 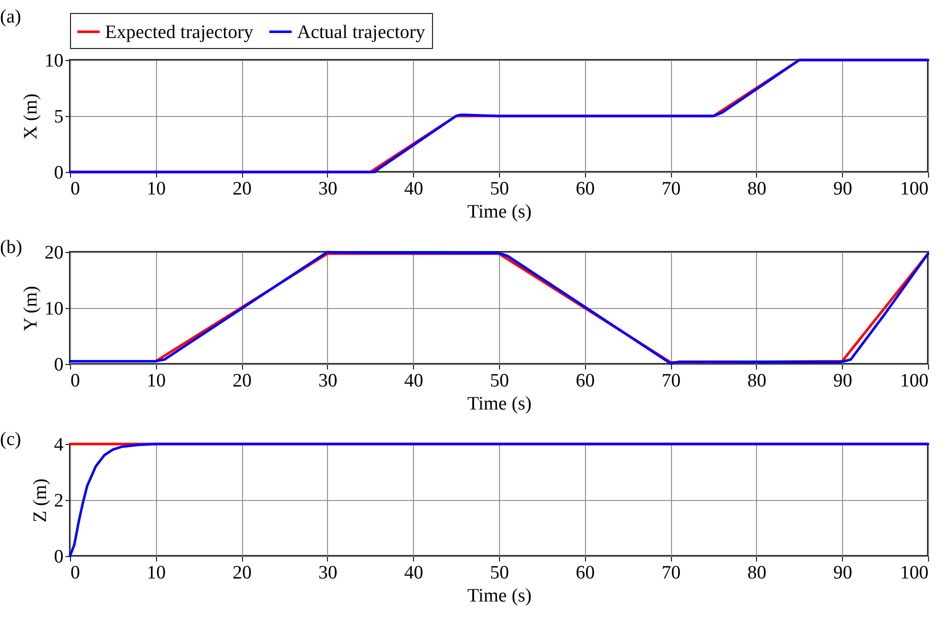 I want to click on chart-title: (a), so click(x=11, y=17).